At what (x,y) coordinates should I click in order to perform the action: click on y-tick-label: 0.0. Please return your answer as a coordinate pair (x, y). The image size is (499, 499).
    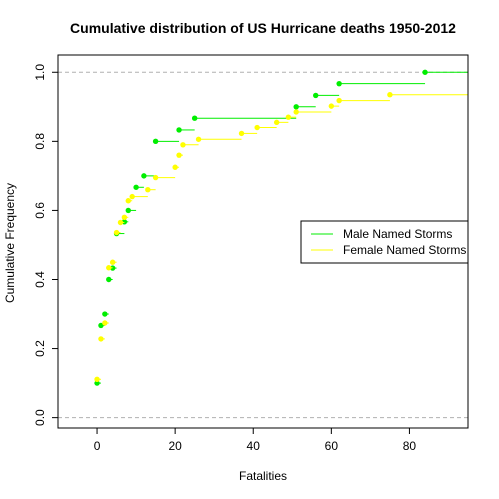
    Looking at the image, I should click on (40, 417).